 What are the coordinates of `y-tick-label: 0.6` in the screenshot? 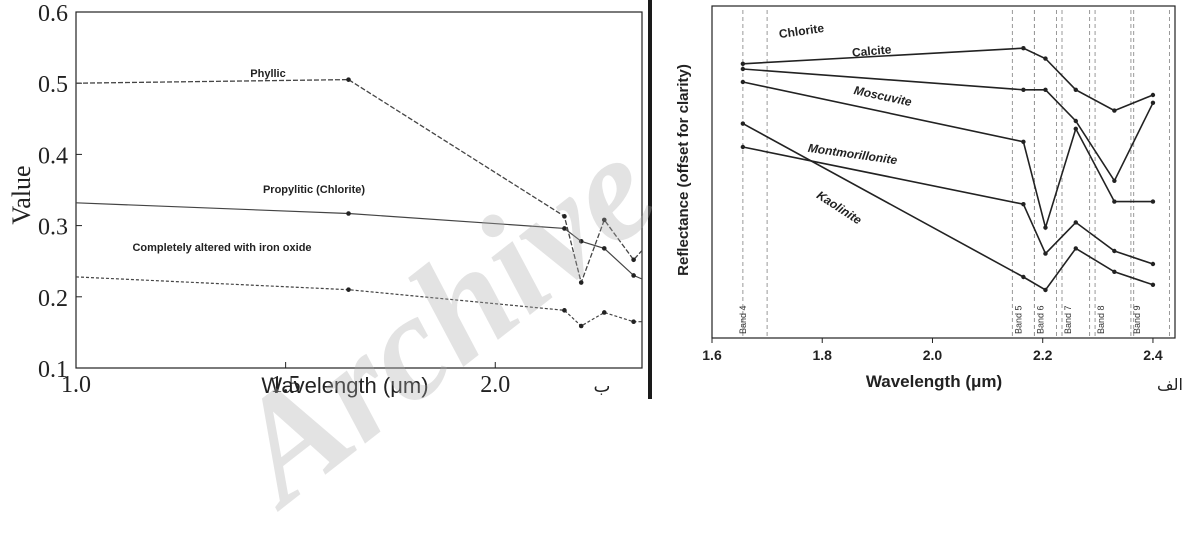 It's located at (53, 14).